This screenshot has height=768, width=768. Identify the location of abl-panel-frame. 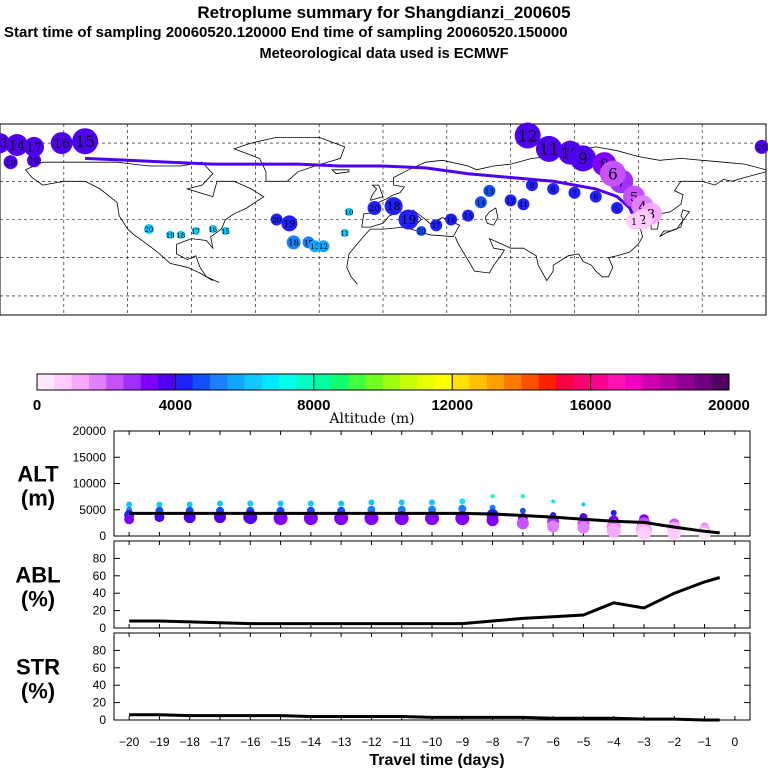
(432, 584).